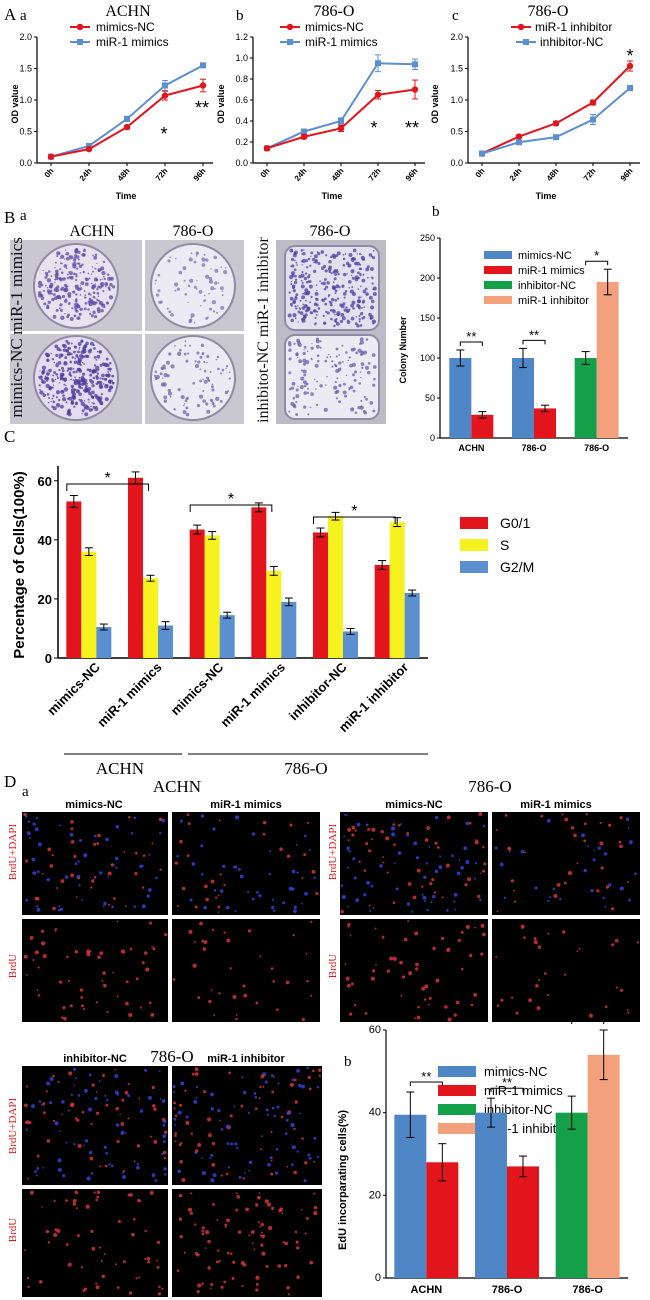  I want to click on x-axis-label: Time, so click(126, 196).